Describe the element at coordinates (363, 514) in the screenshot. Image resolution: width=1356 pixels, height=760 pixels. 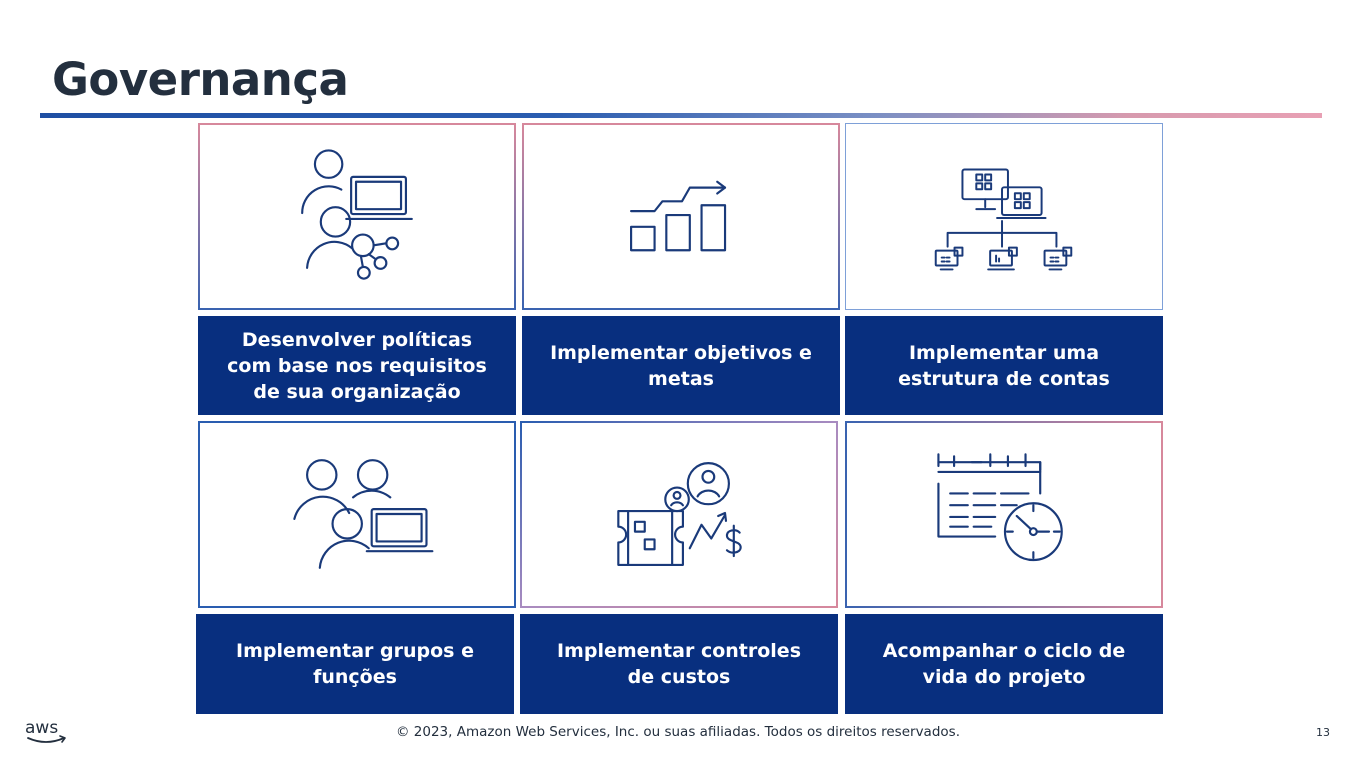
I see `user-groups-icon` at that location.